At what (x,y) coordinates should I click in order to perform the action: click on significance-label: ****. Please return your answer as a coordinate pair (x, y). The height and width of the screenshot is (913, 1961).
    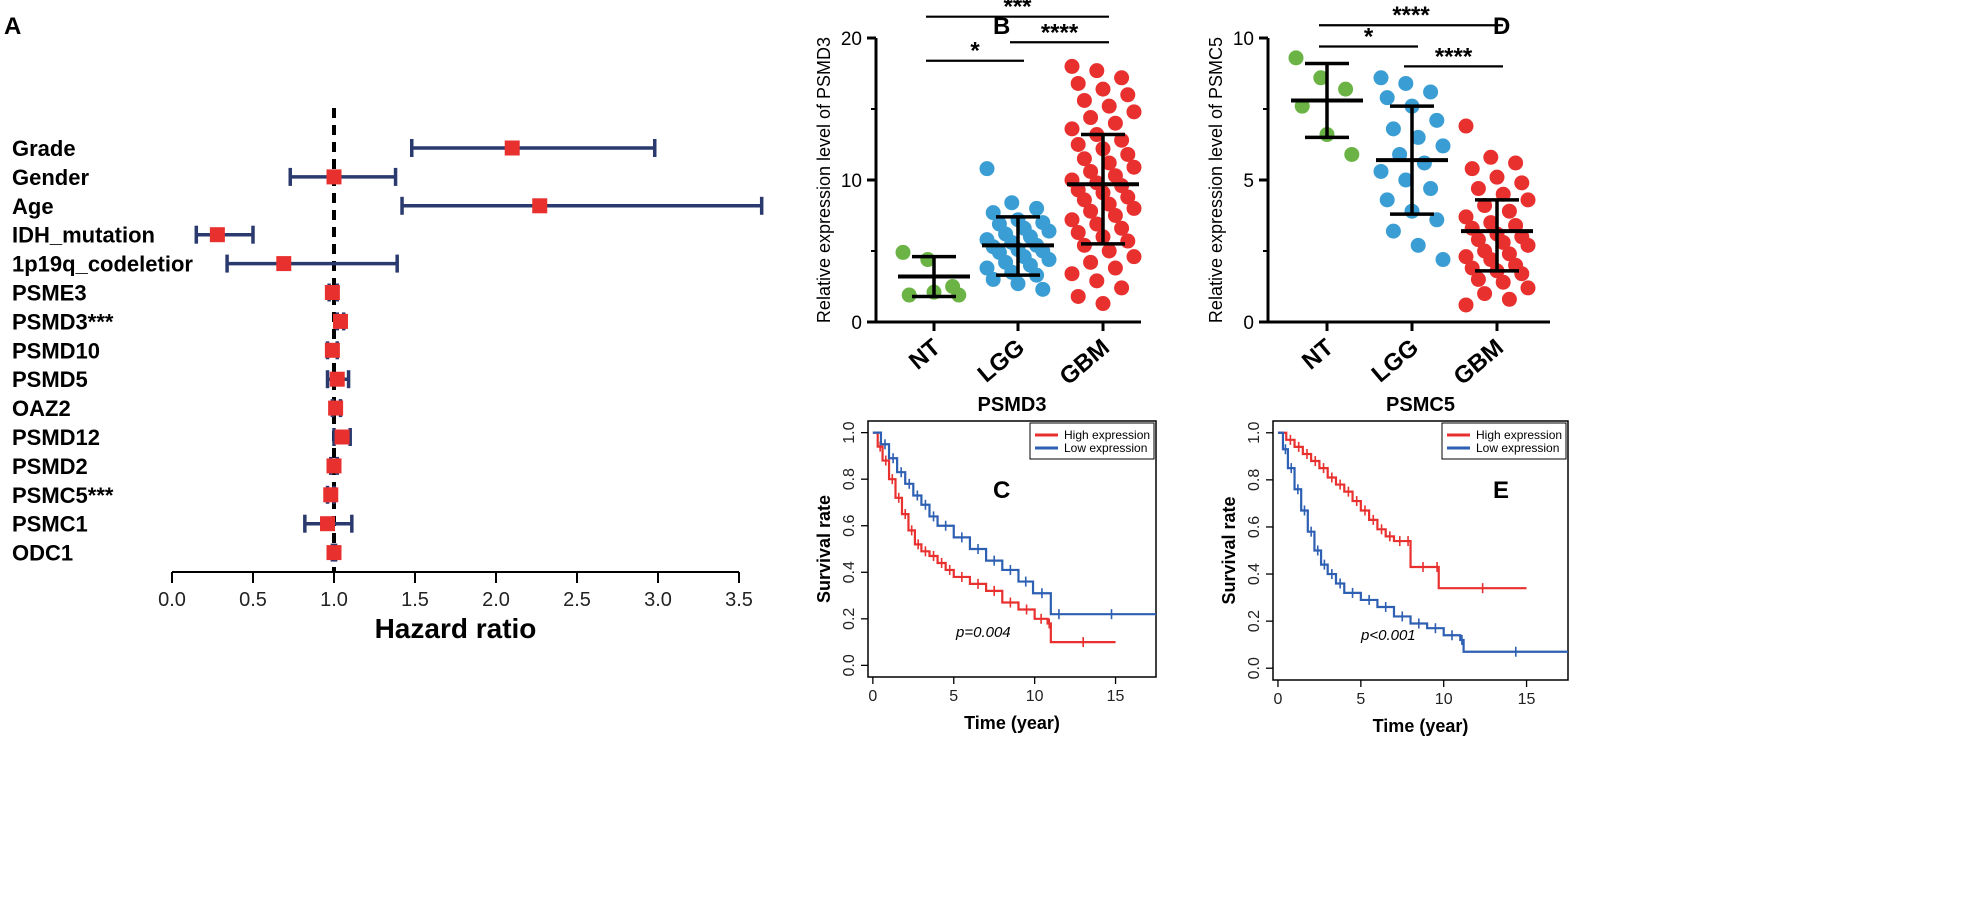
    Looking at the image, I should click on (1454, 56).